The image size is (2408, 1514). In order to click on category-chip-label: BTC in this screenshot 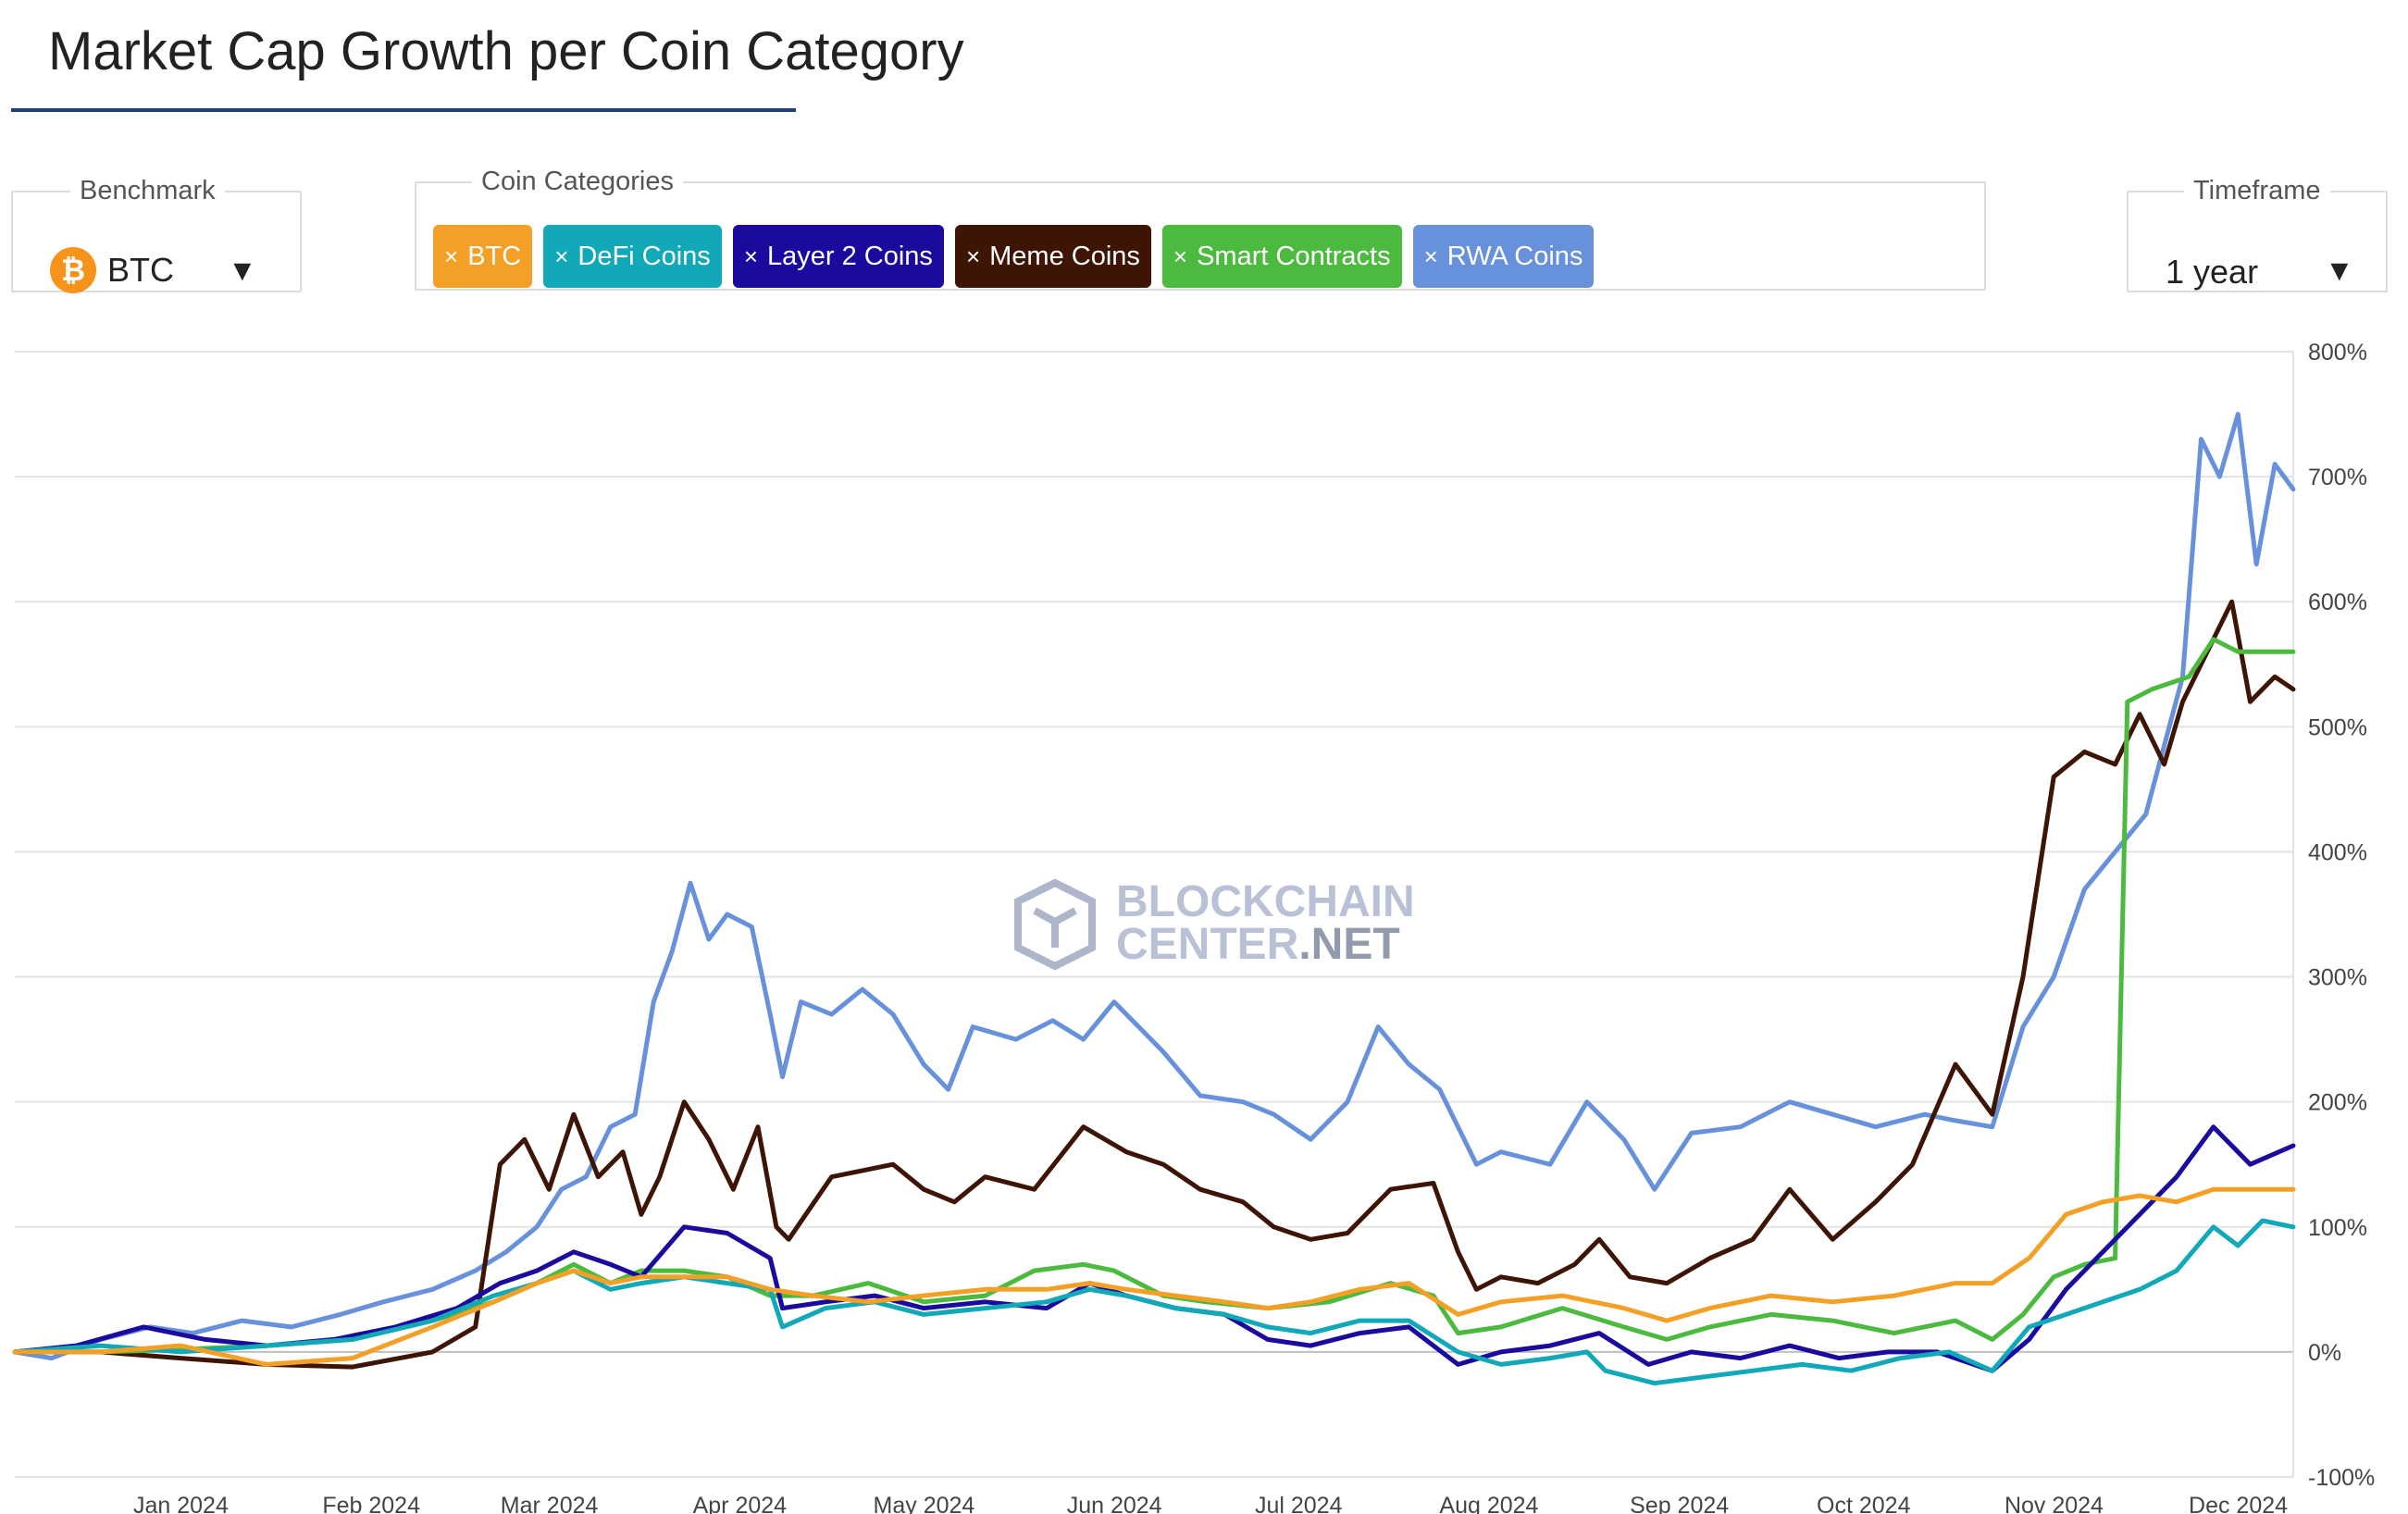, I will do `click(494, 256)`.